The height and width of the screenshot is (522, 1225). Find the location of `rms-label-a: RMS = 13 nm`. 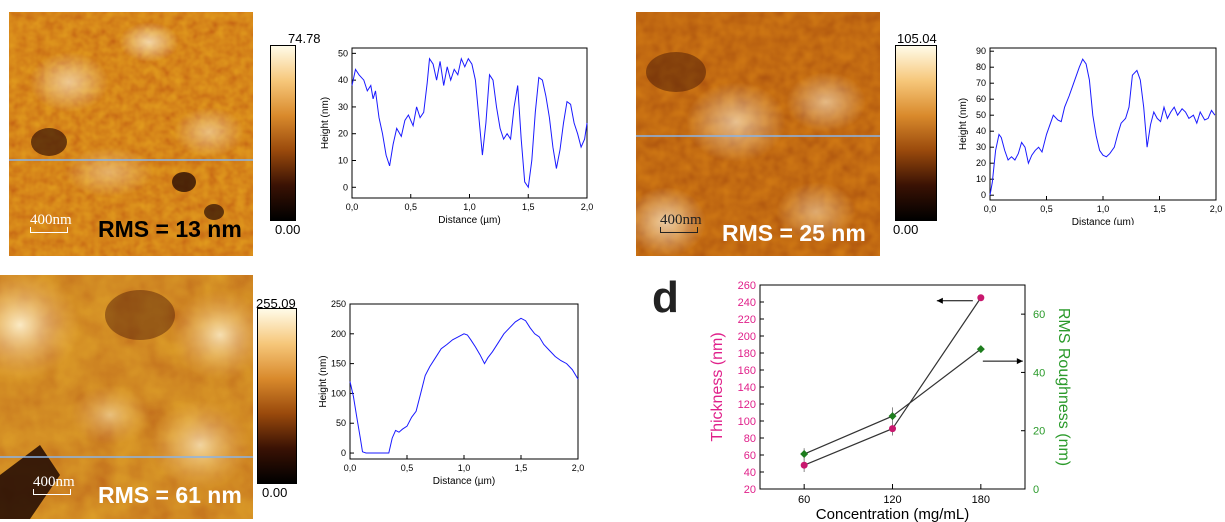

rms-label-a: RMS = 13 nm is located at coordinates (170, 229).